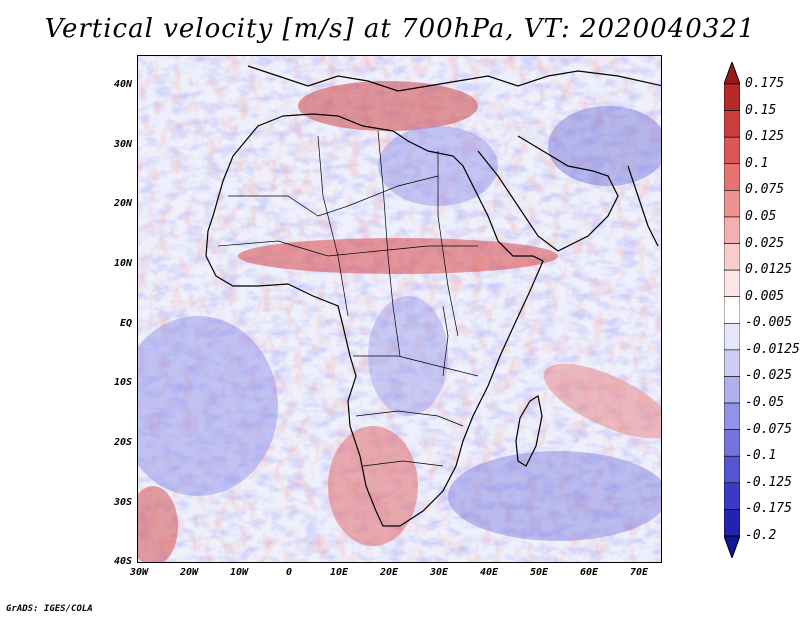 The image size is (800, 618). Describe the element at coordinates (539, 572) in the screenshot. I see `lon-label-50e: 50E` at that location.